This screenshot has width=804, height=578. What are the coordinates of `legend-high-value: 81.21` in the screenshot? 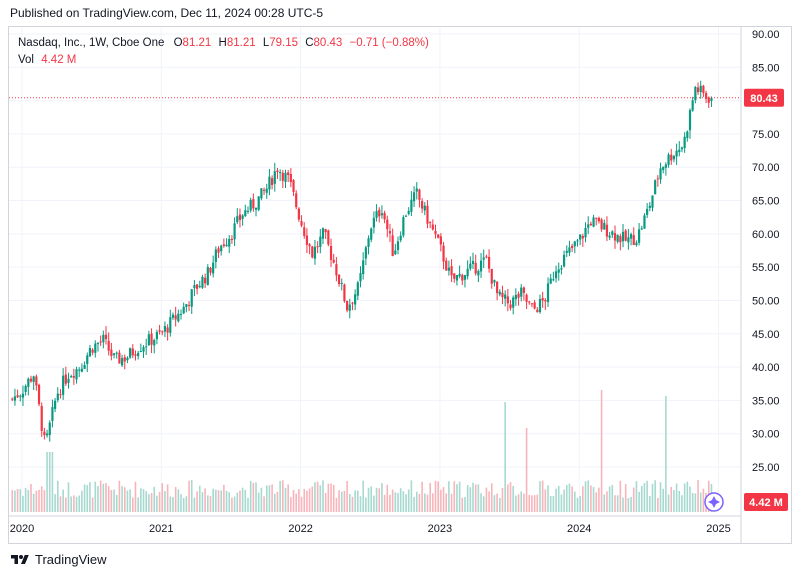 It's located at (241, 43).